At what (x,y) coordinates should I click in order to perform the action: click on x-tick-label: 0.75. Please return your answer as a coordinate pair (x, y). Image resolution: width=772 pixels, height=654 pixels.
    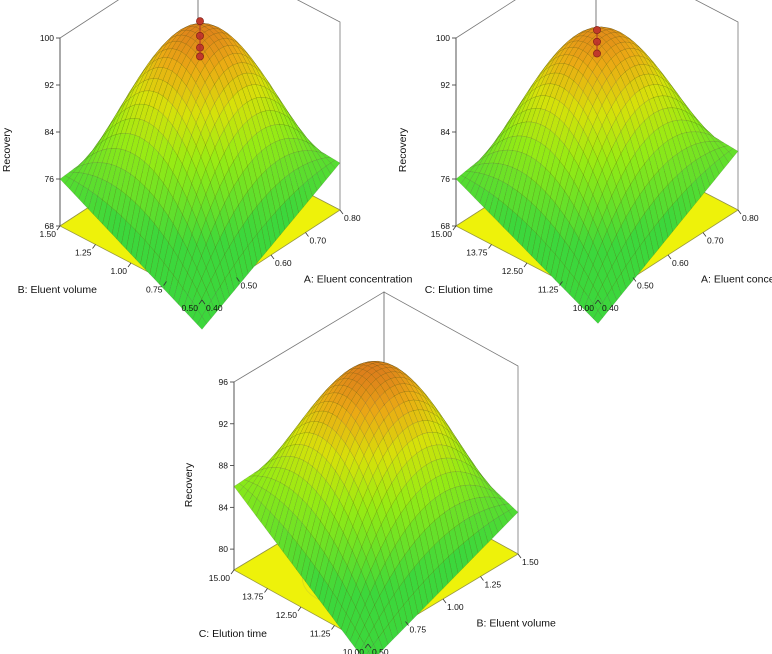
    Looking at the image, I should click on (418, 630).